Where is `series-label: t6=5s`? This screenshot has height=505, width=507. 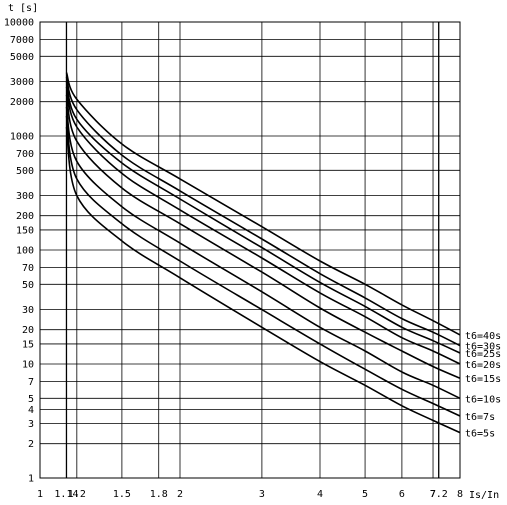
series-label: t6=5s is located at coordinates (480, 434).